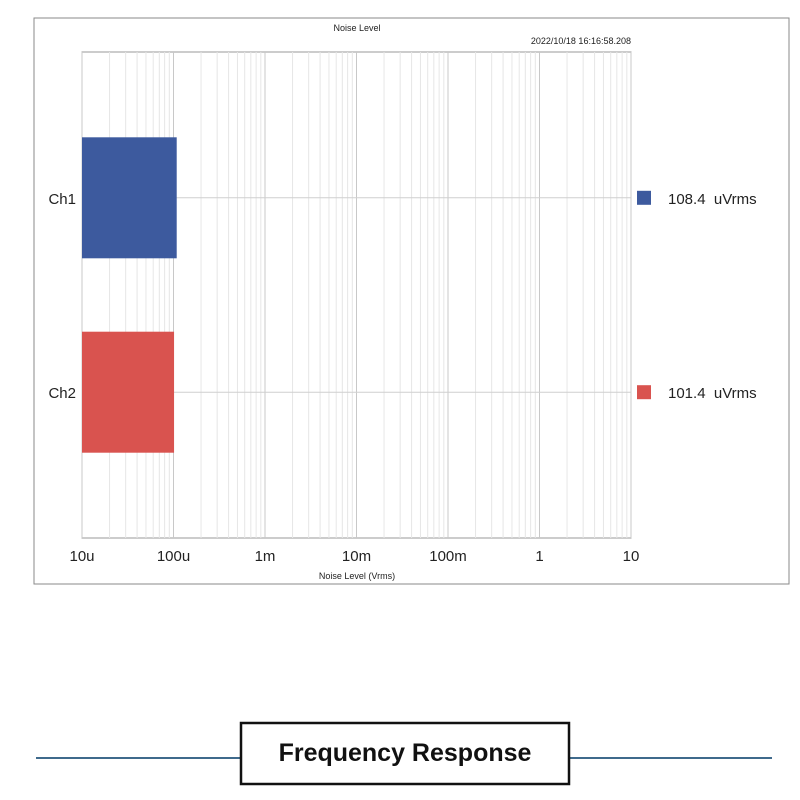 The width and height of the screenshot is (800, 800). What do you see at coordinates (129, 198) in the screenshot?
I see `bar-ch1` at bounding box center [129, 198].